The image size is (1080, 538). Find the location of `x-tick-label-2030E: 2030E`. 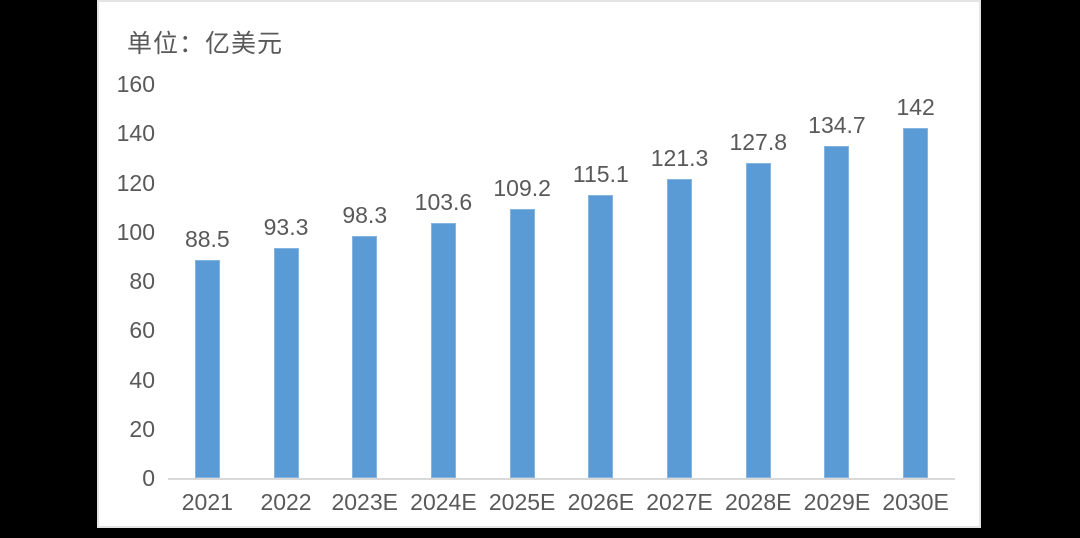

x-tick-label-2030E: 2030E is located at coordinates (915, 502).